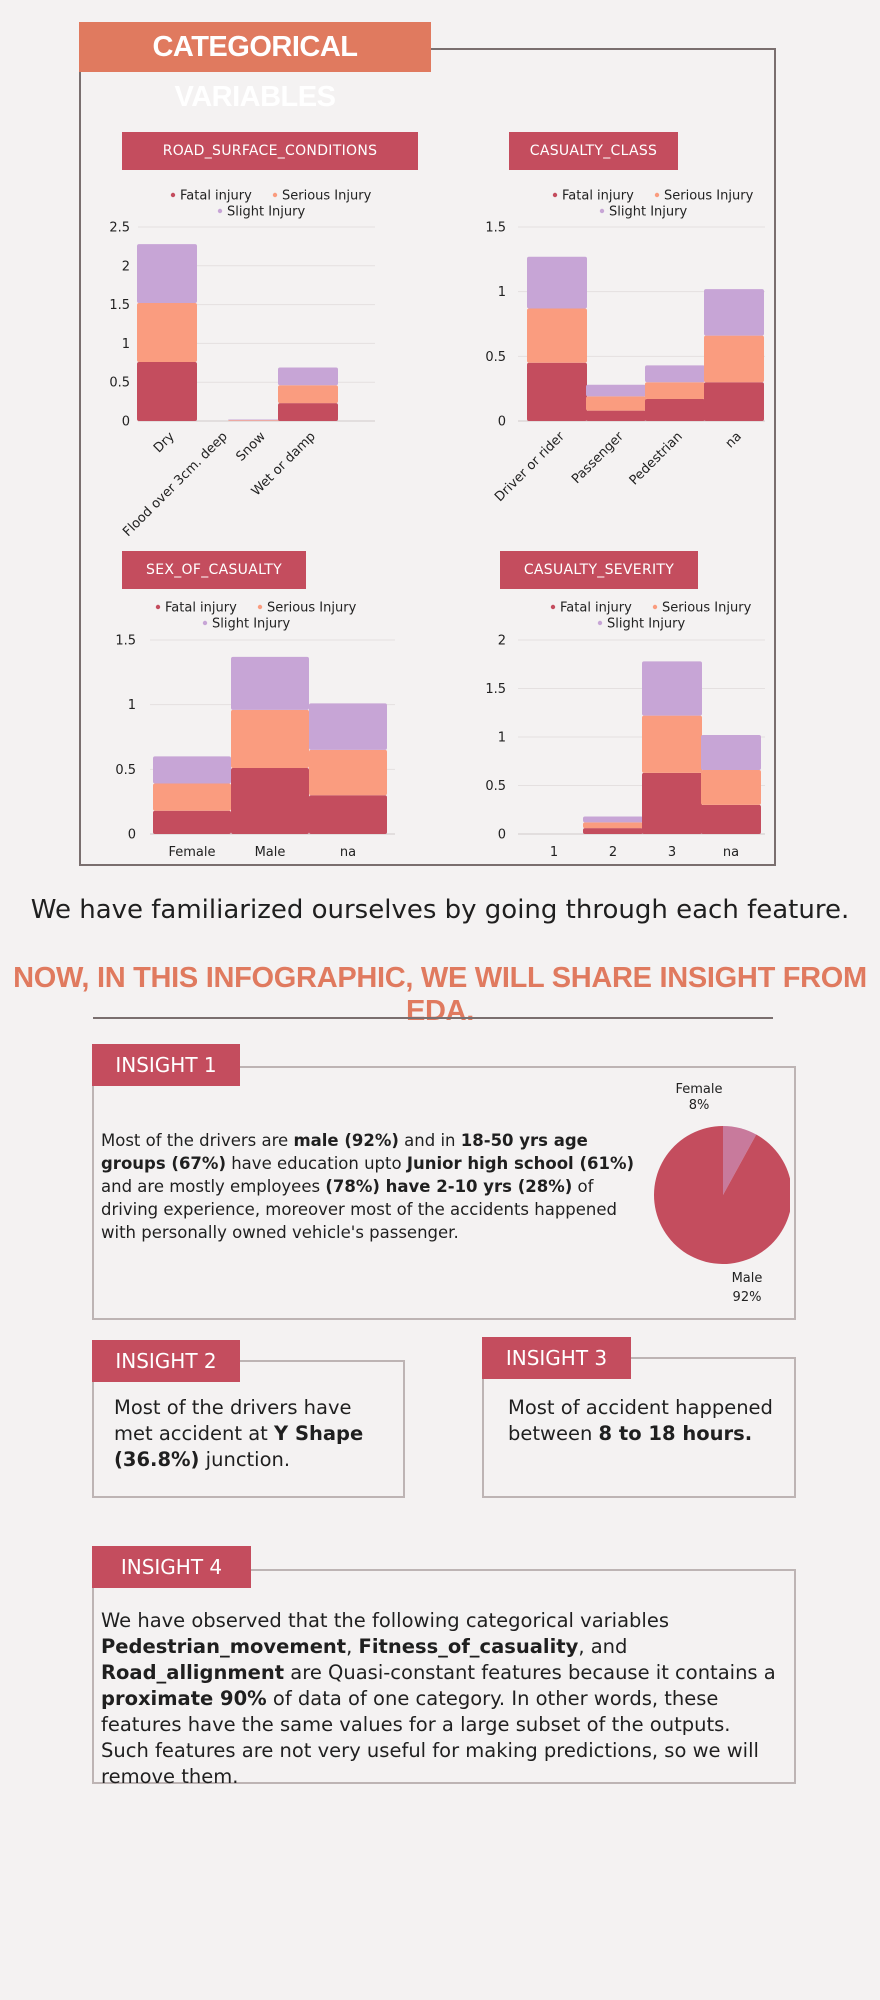  I want to click on insight1-bold-education: Junior high school (61%), so click(520, 1163).